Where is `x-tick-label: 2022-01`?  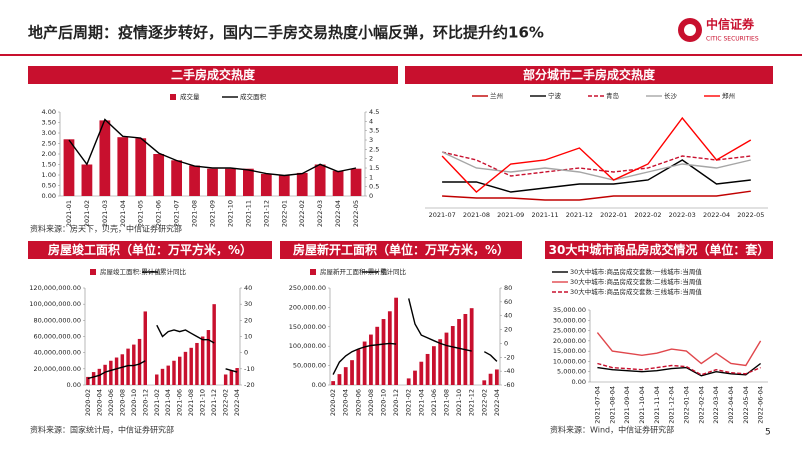
x-tick-label: 2022-01 is located at coordinates (284, 213).